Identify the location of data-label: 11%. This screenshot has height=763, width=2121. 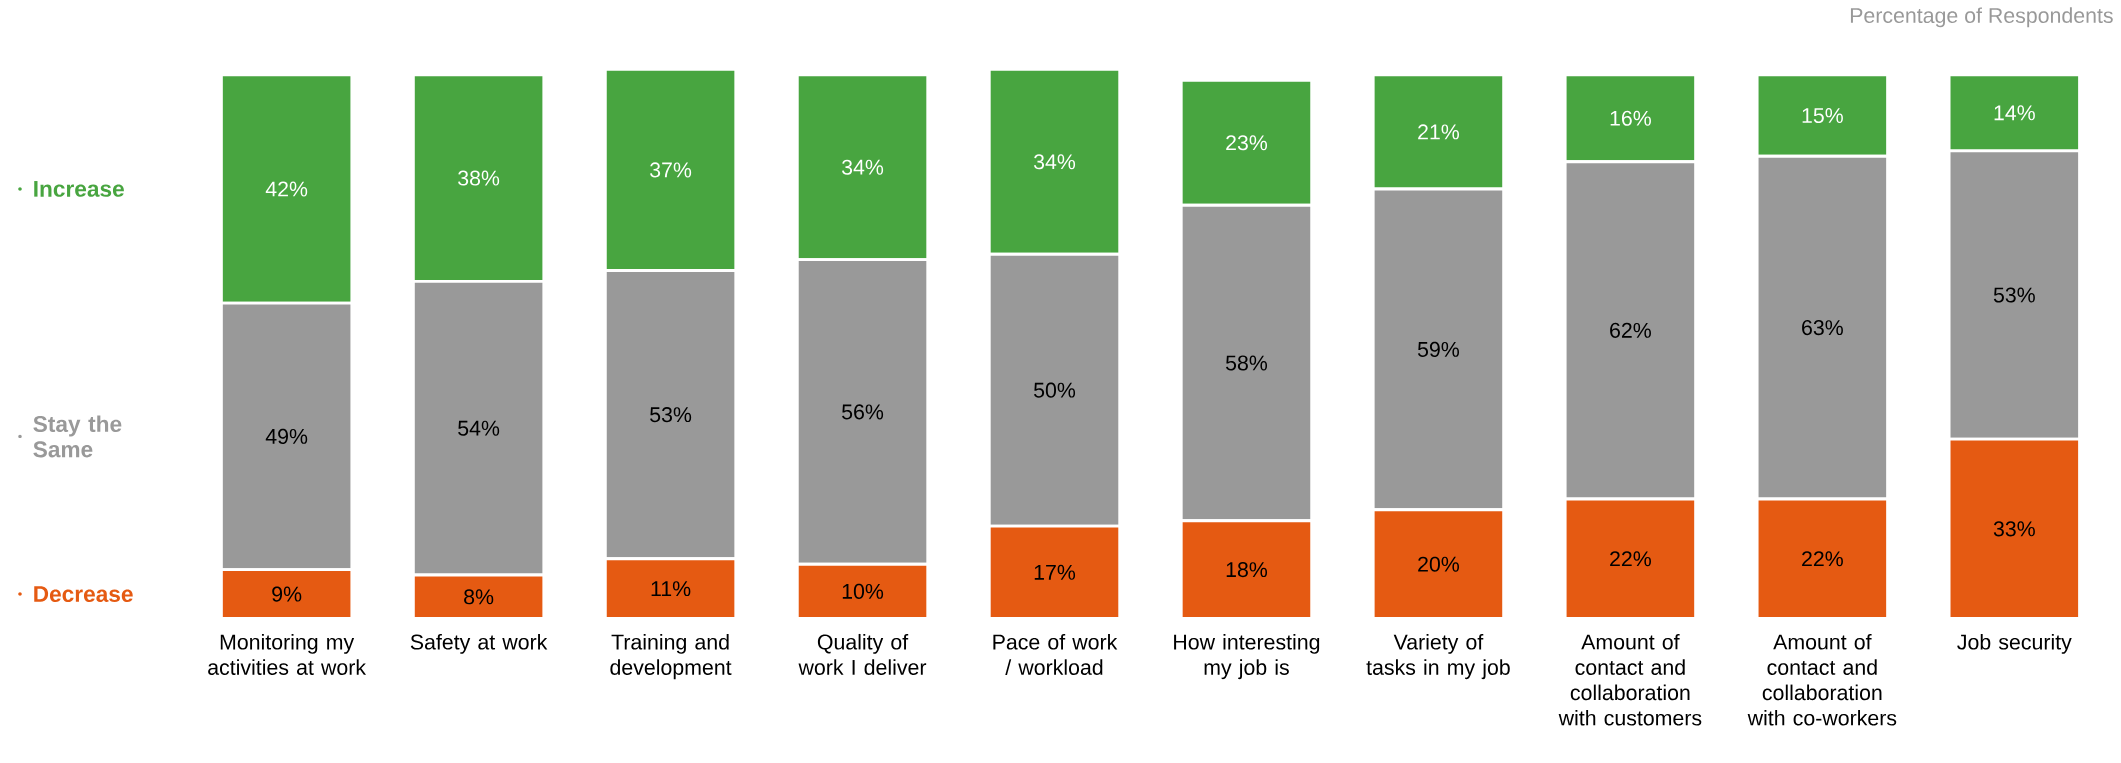
(671, 589).